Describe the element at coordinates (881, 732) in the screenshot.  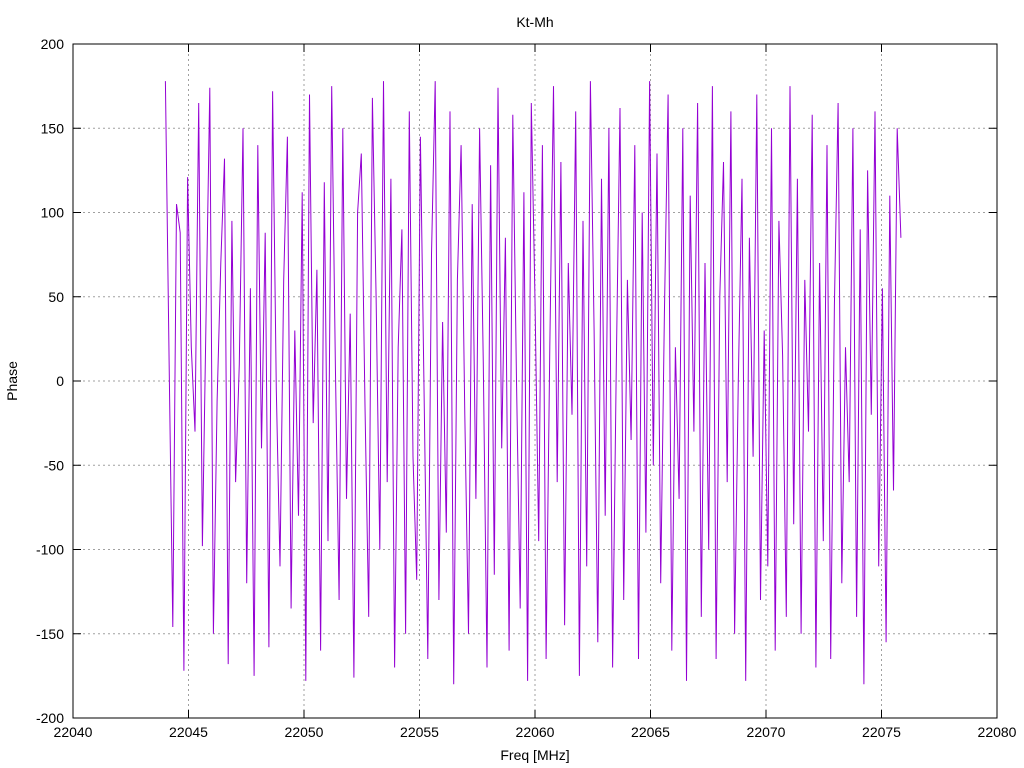
I see `x-tick-label: 22075` at that location.